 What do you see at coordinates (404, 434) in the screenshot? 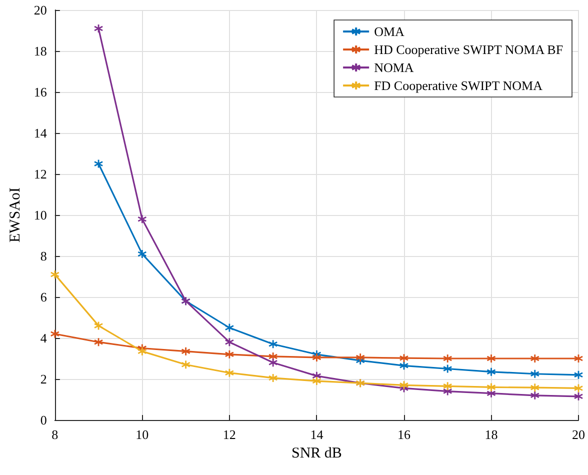
I see `x-tick-label: 16` at bounding box center [404, 434].